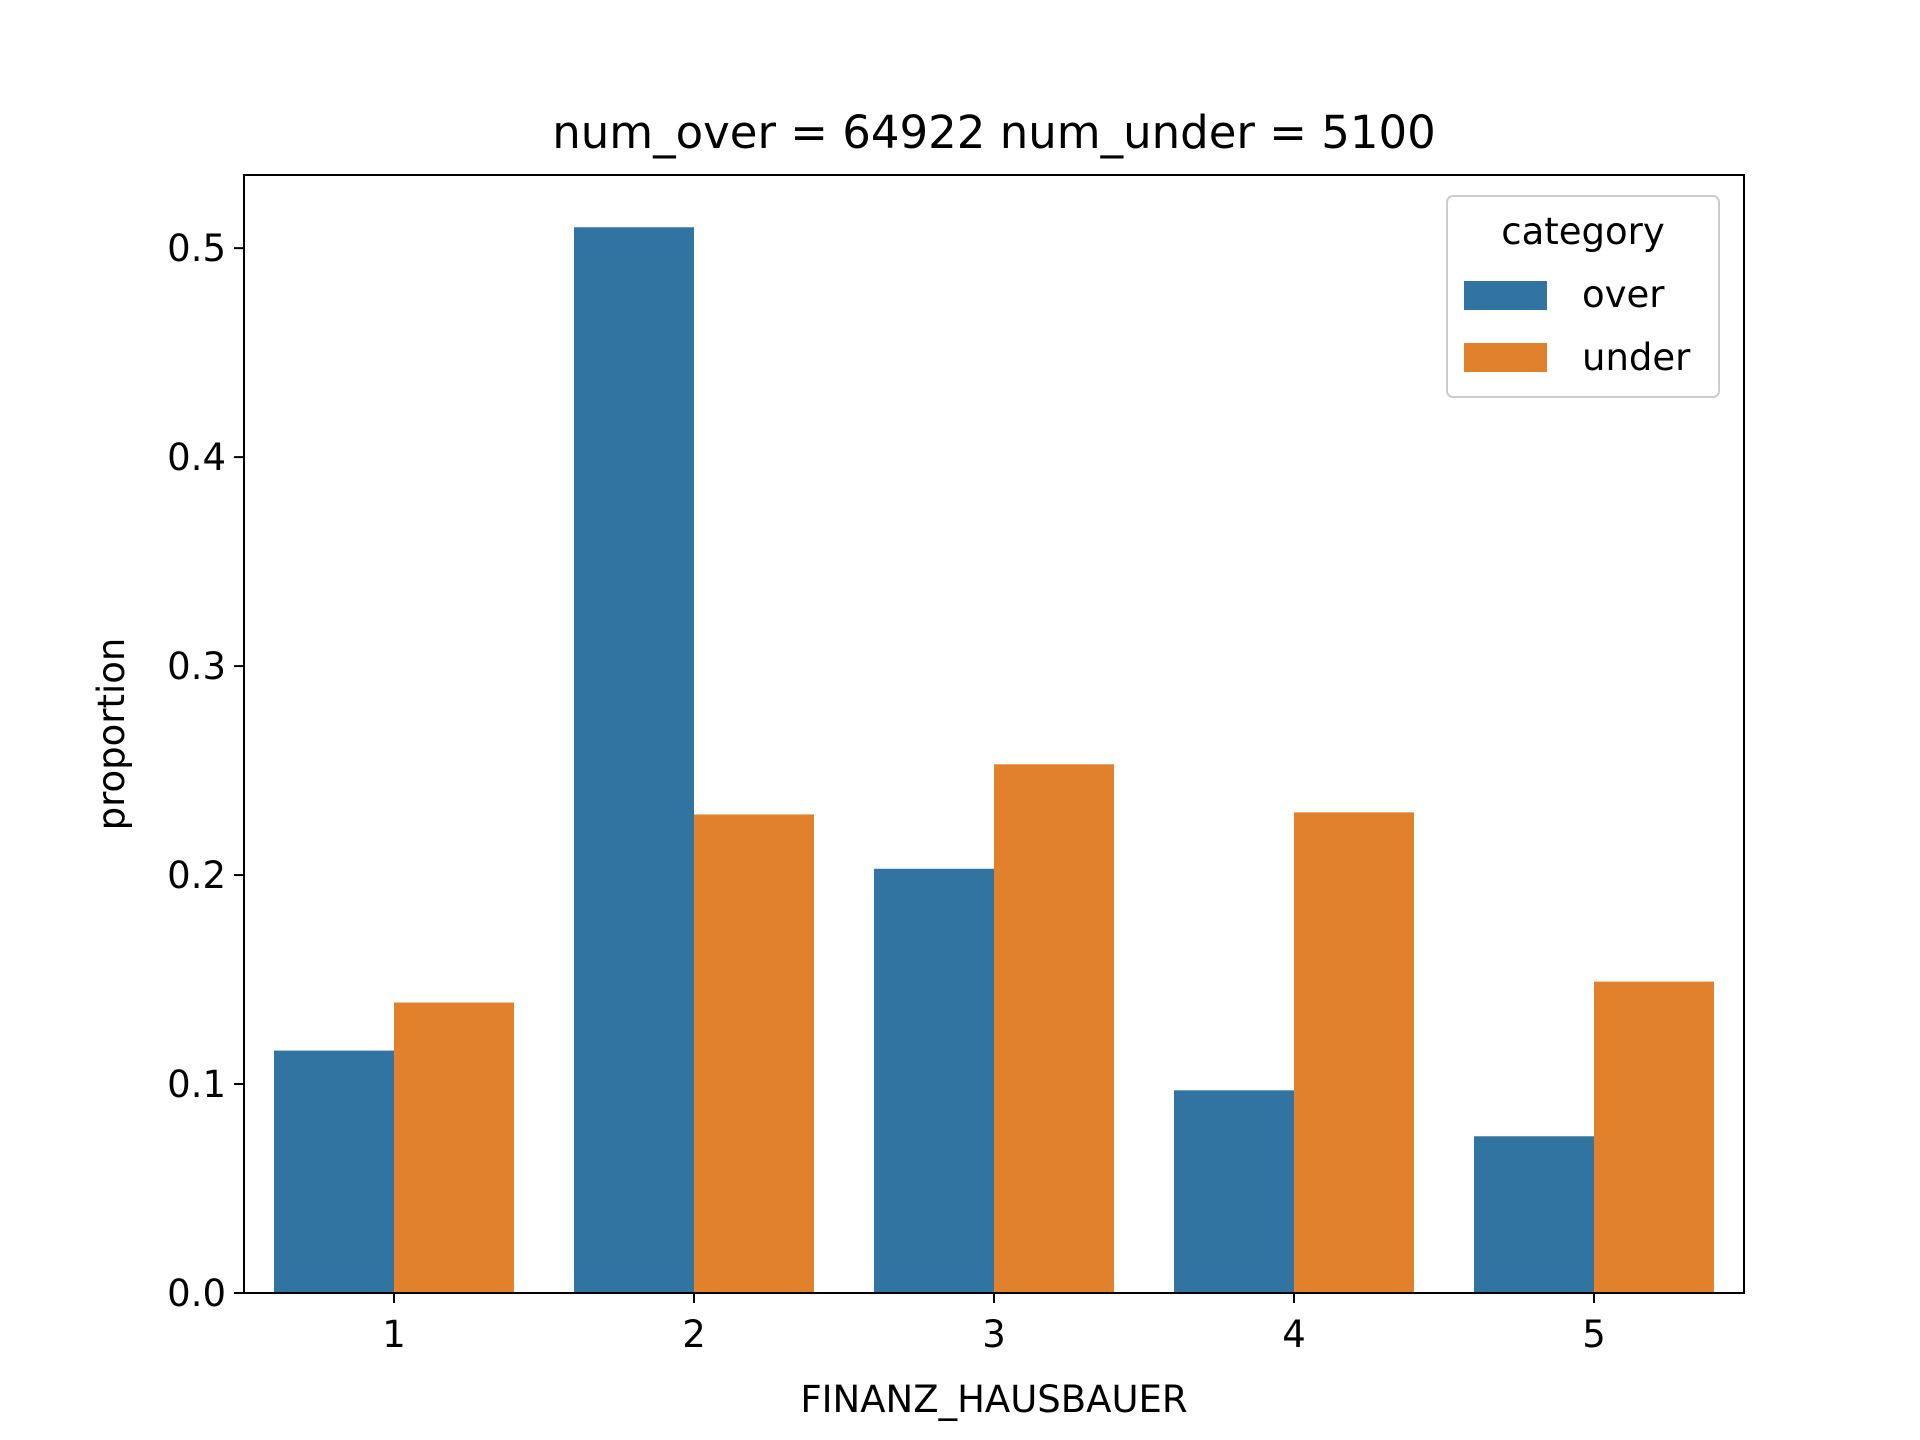 The image size is (1920, 1440). What do you see at coordinates (196, 248) in the screenshot?
I see `y-tick-label: 0.5` at bounding box center [196, 248].